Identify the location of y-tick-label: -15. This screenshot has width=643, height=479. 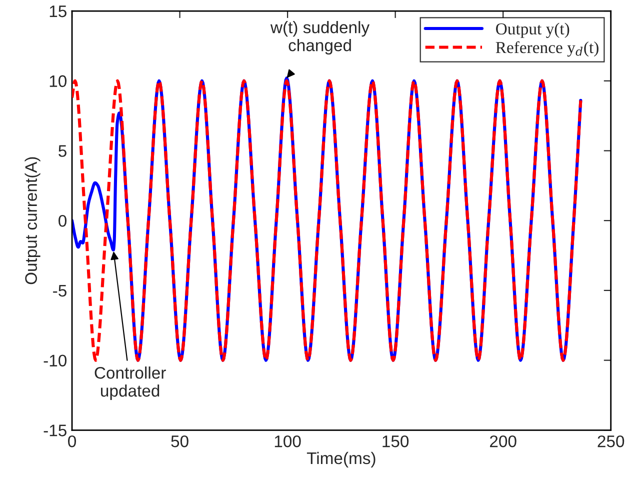
(55, 430).